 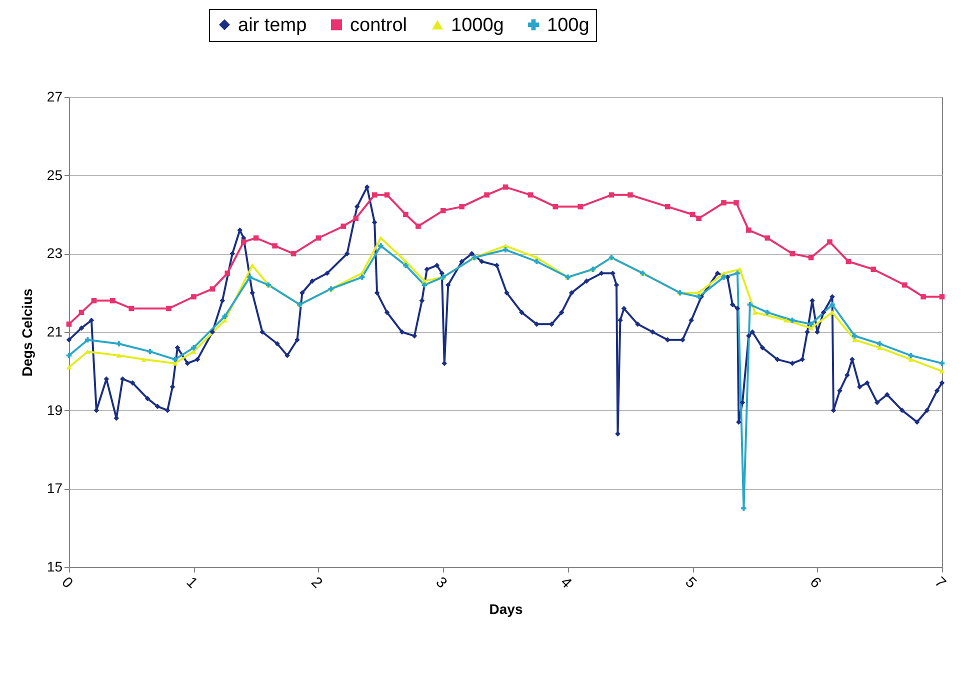 What do you see at coordinates (815, 583) in the screenshot?
I see `x-tick-label: 6` at bounding box center [815, 583].